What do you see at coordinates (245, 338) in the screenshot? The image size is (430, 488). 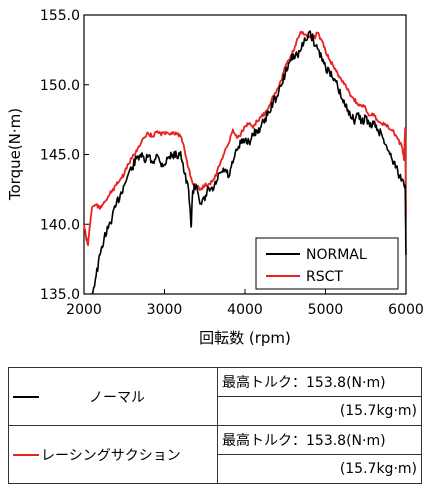 I see `x-axis-label: 回転数 (rpm)` at bounding box center [245, 338].